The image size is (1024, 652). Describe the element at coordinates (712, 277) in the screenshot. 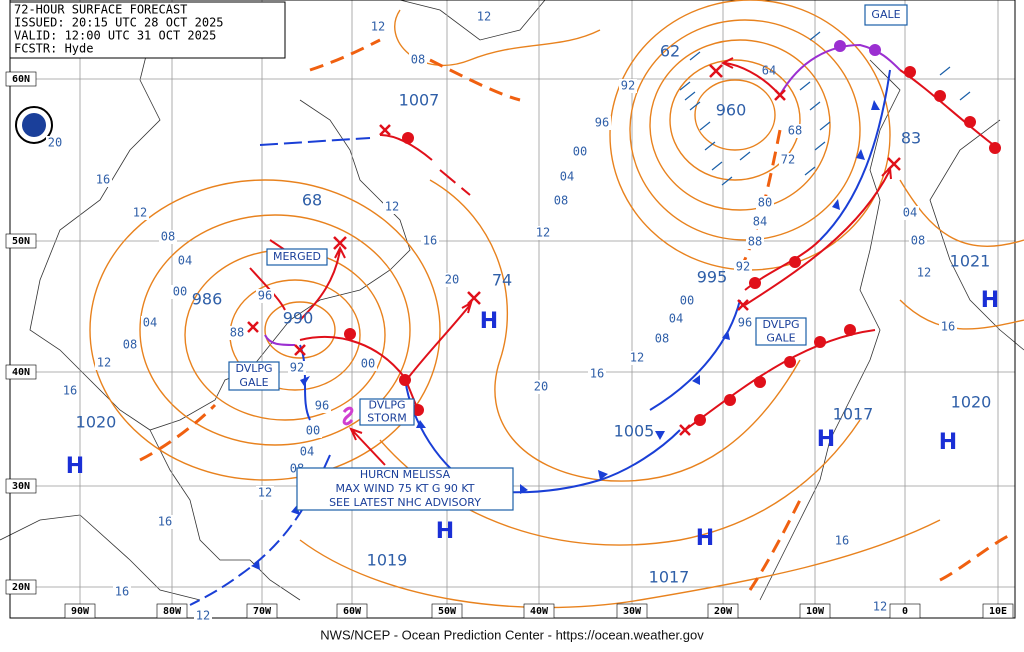

I see `pressure-center-value: 995` at that location.